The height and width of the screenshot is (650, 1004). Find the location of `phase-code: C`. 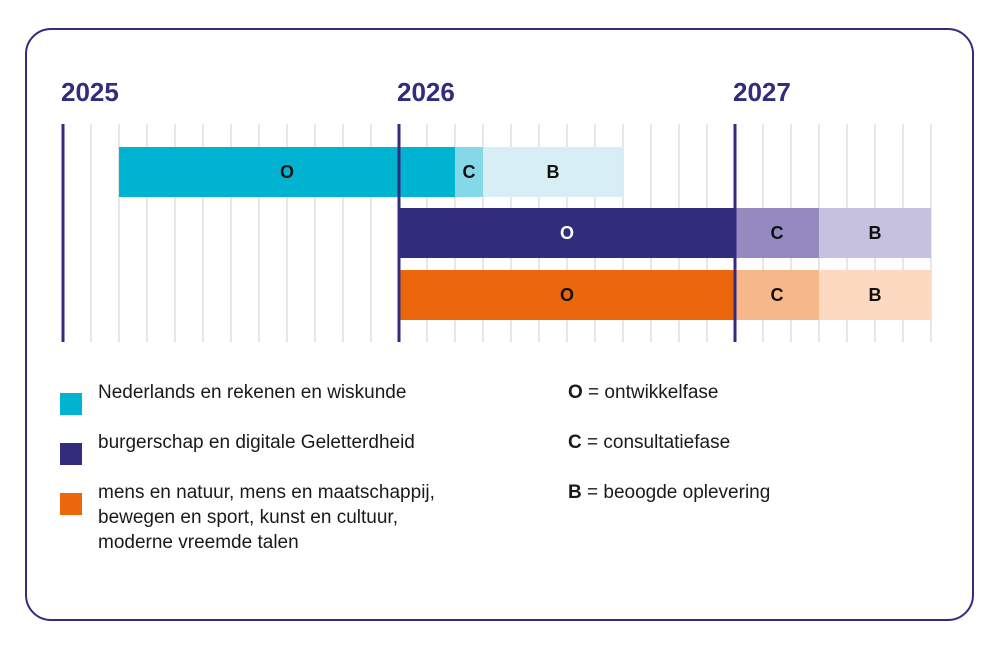

phase-code: C is located at coordinates (575, 442).